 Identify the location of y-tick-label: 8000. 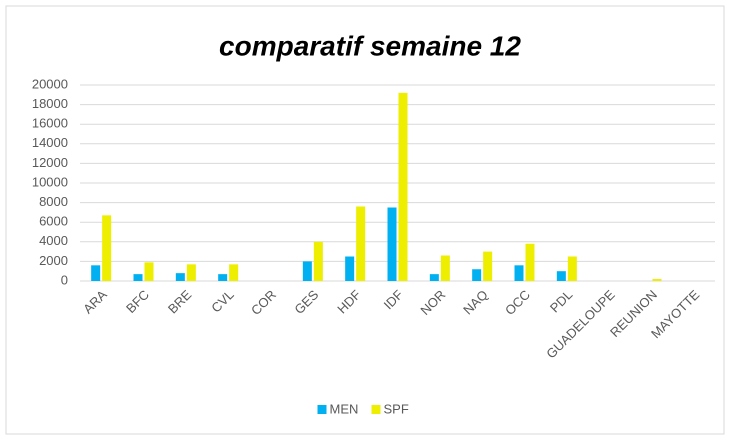
(53, 201).